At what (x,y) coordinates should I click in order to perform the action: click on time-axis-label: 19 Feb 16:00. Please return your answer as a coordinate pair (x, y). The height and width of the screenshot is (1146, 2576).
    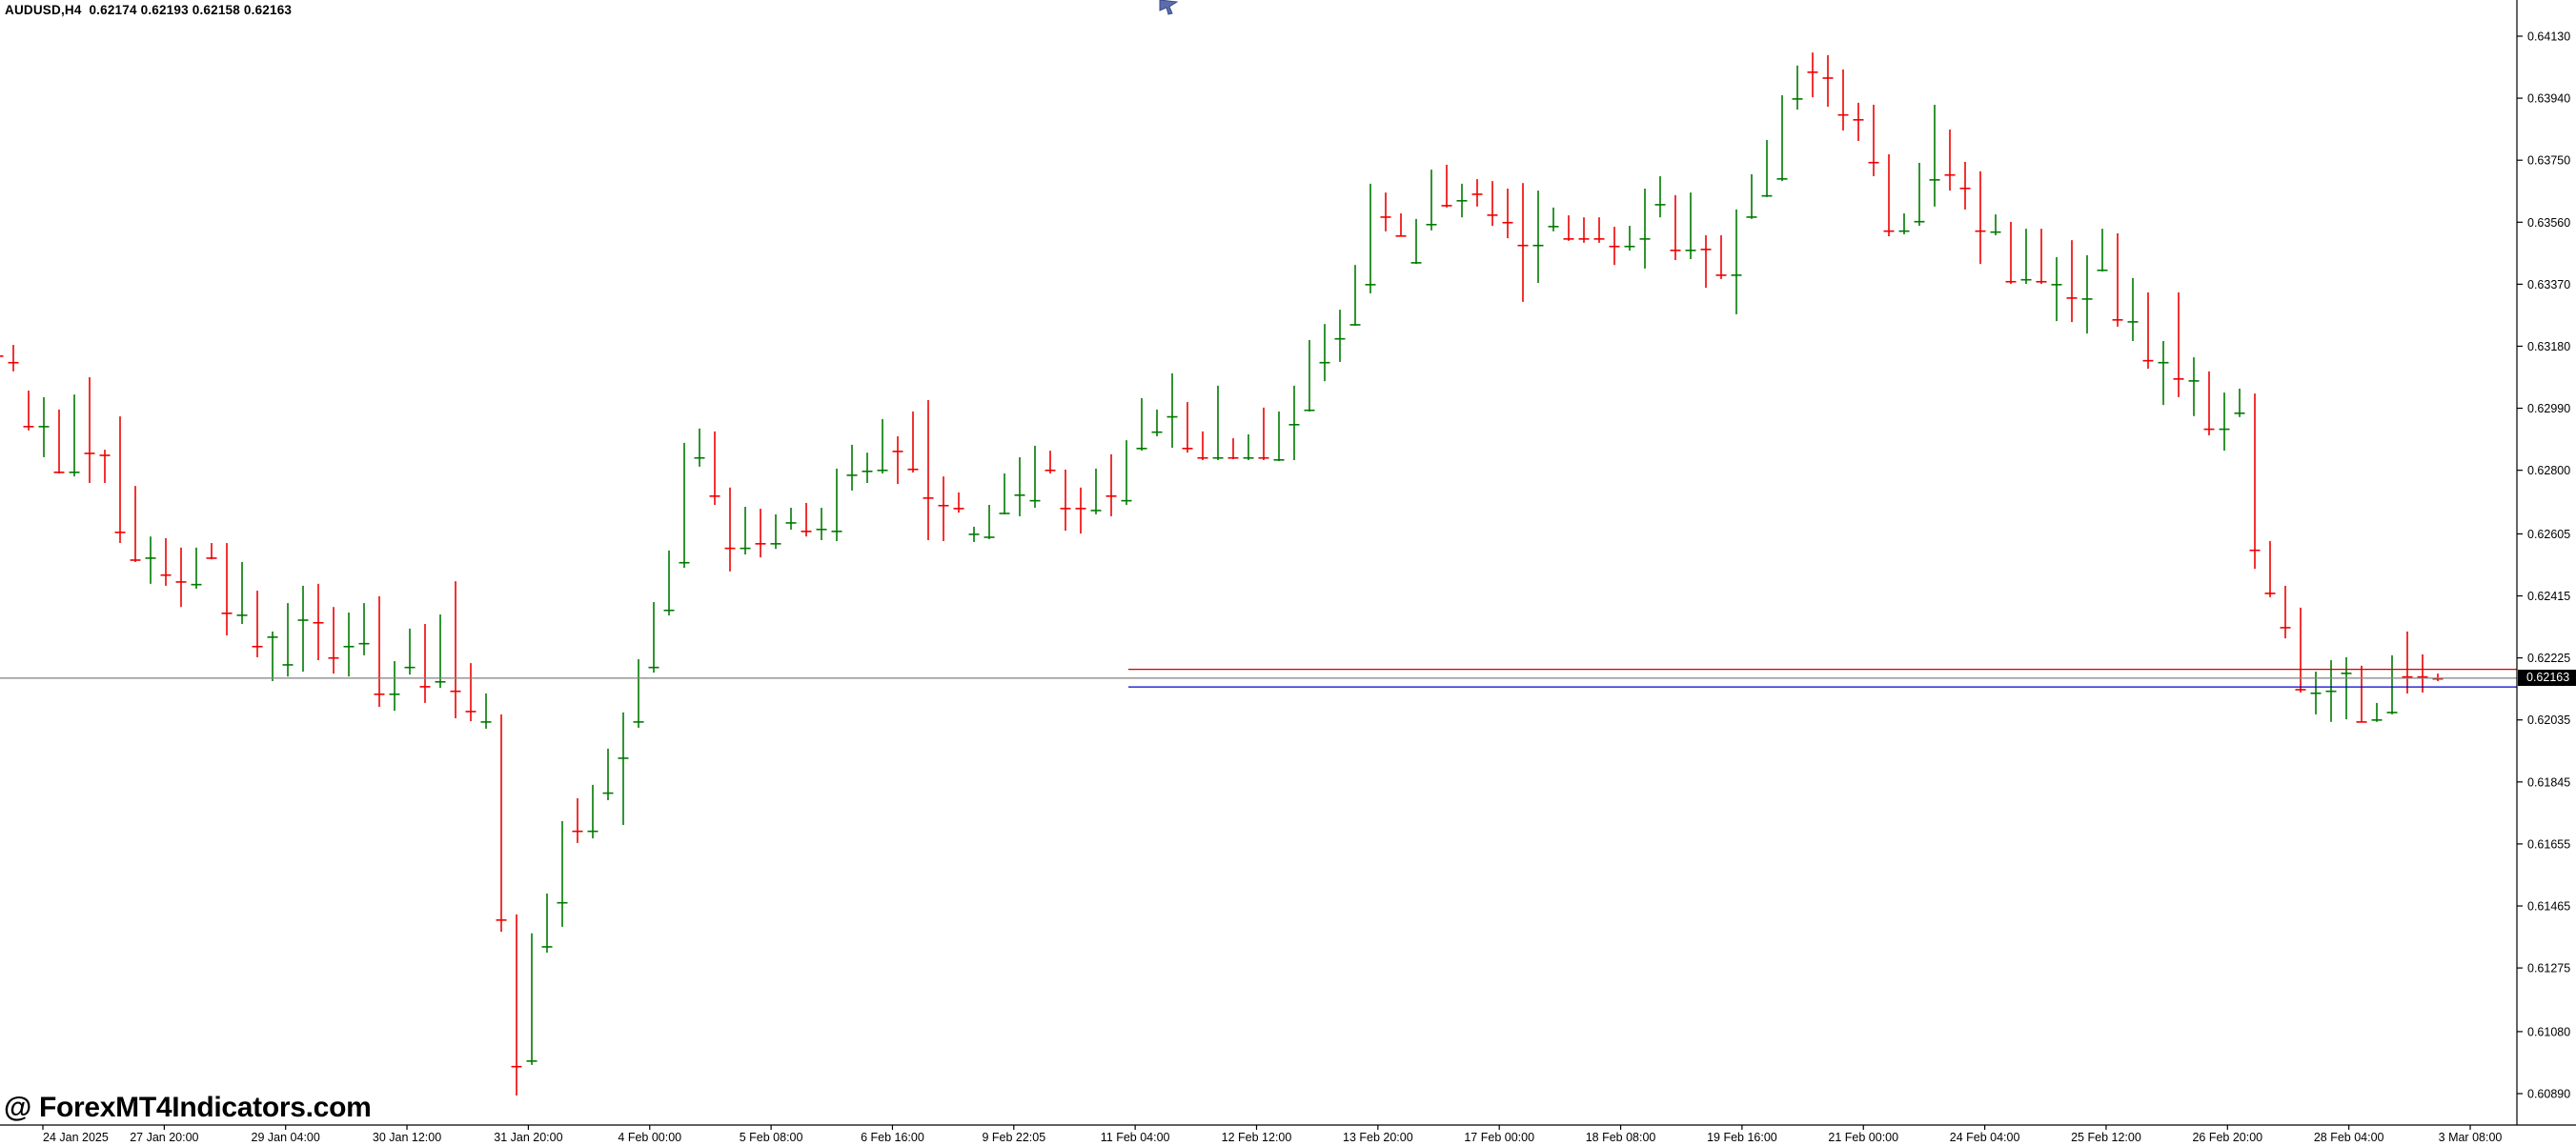
    Looking at the image, I should click on (1742, 1137).